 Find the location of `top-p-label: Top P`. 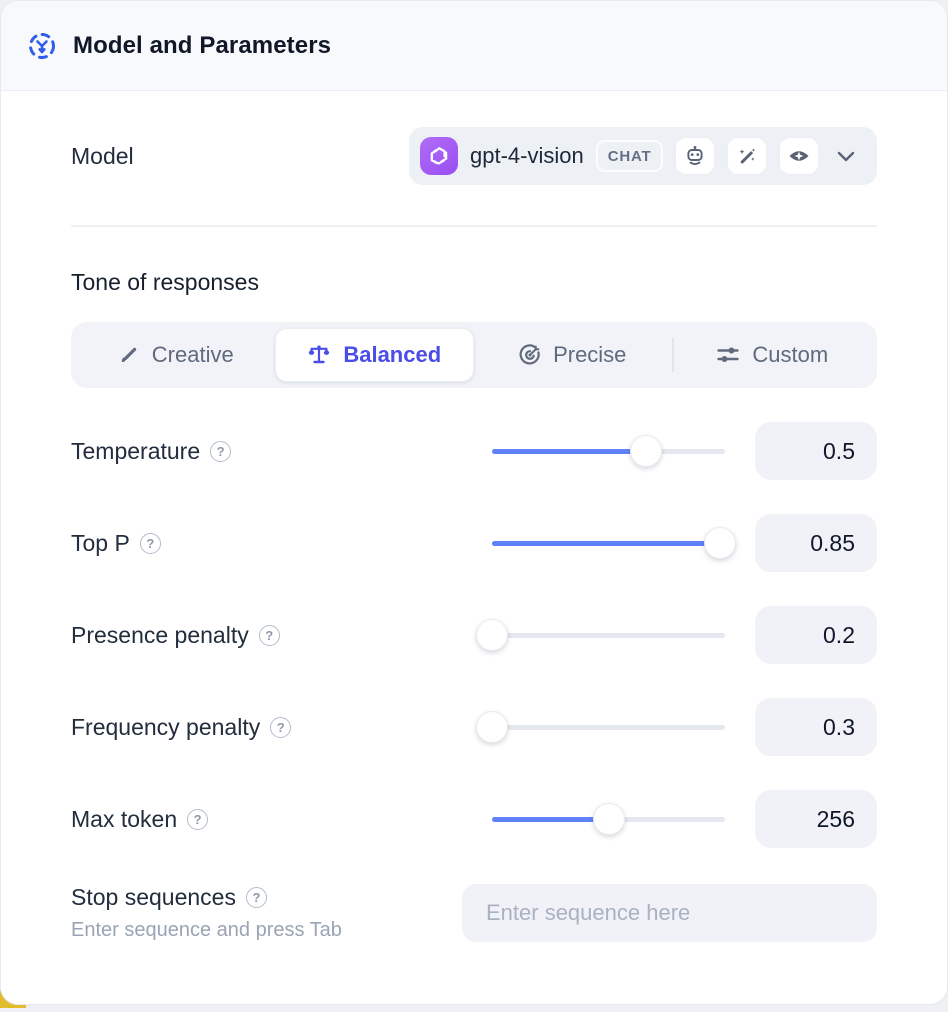

top-p-label: Top P is located at coordinates (100, 542).